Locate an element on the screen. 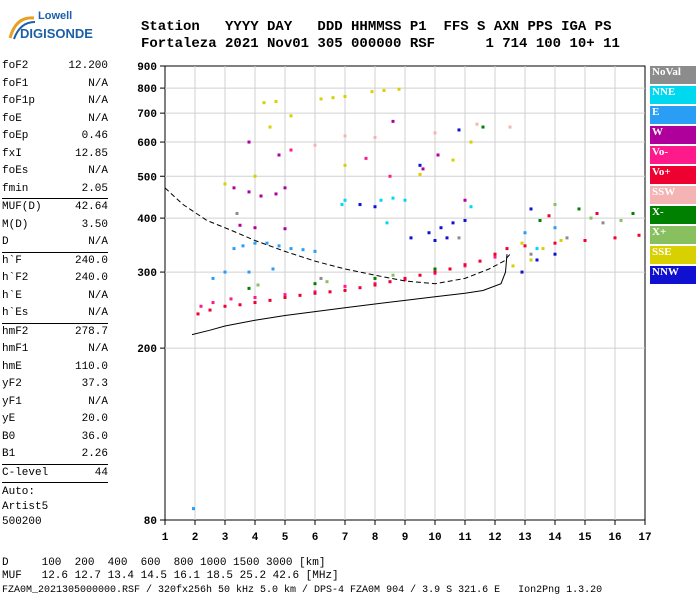  param-row: C-level 44 is located at coordinates (55, 474).